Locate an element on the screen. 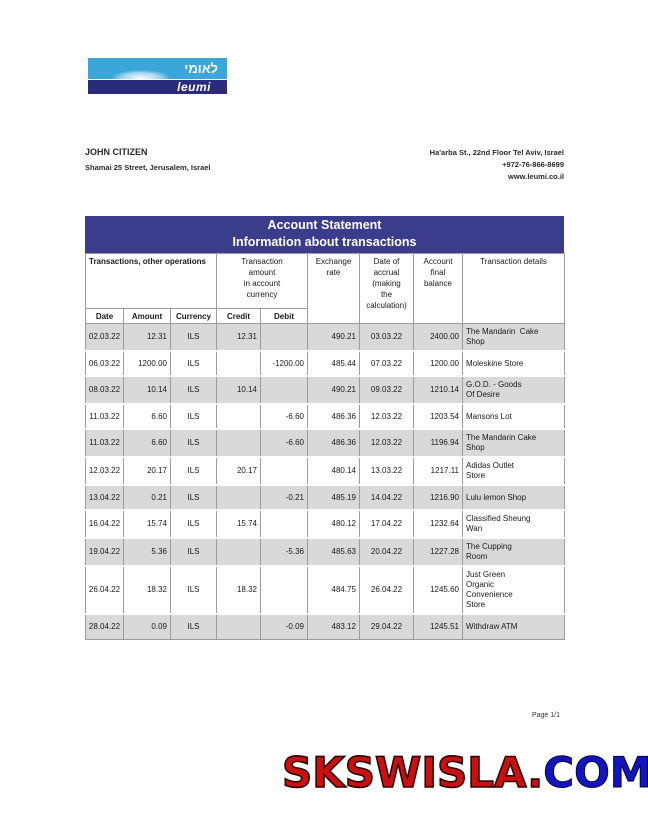  cell-exchange-rate: 485.63 is located at coordinates (333, 552).